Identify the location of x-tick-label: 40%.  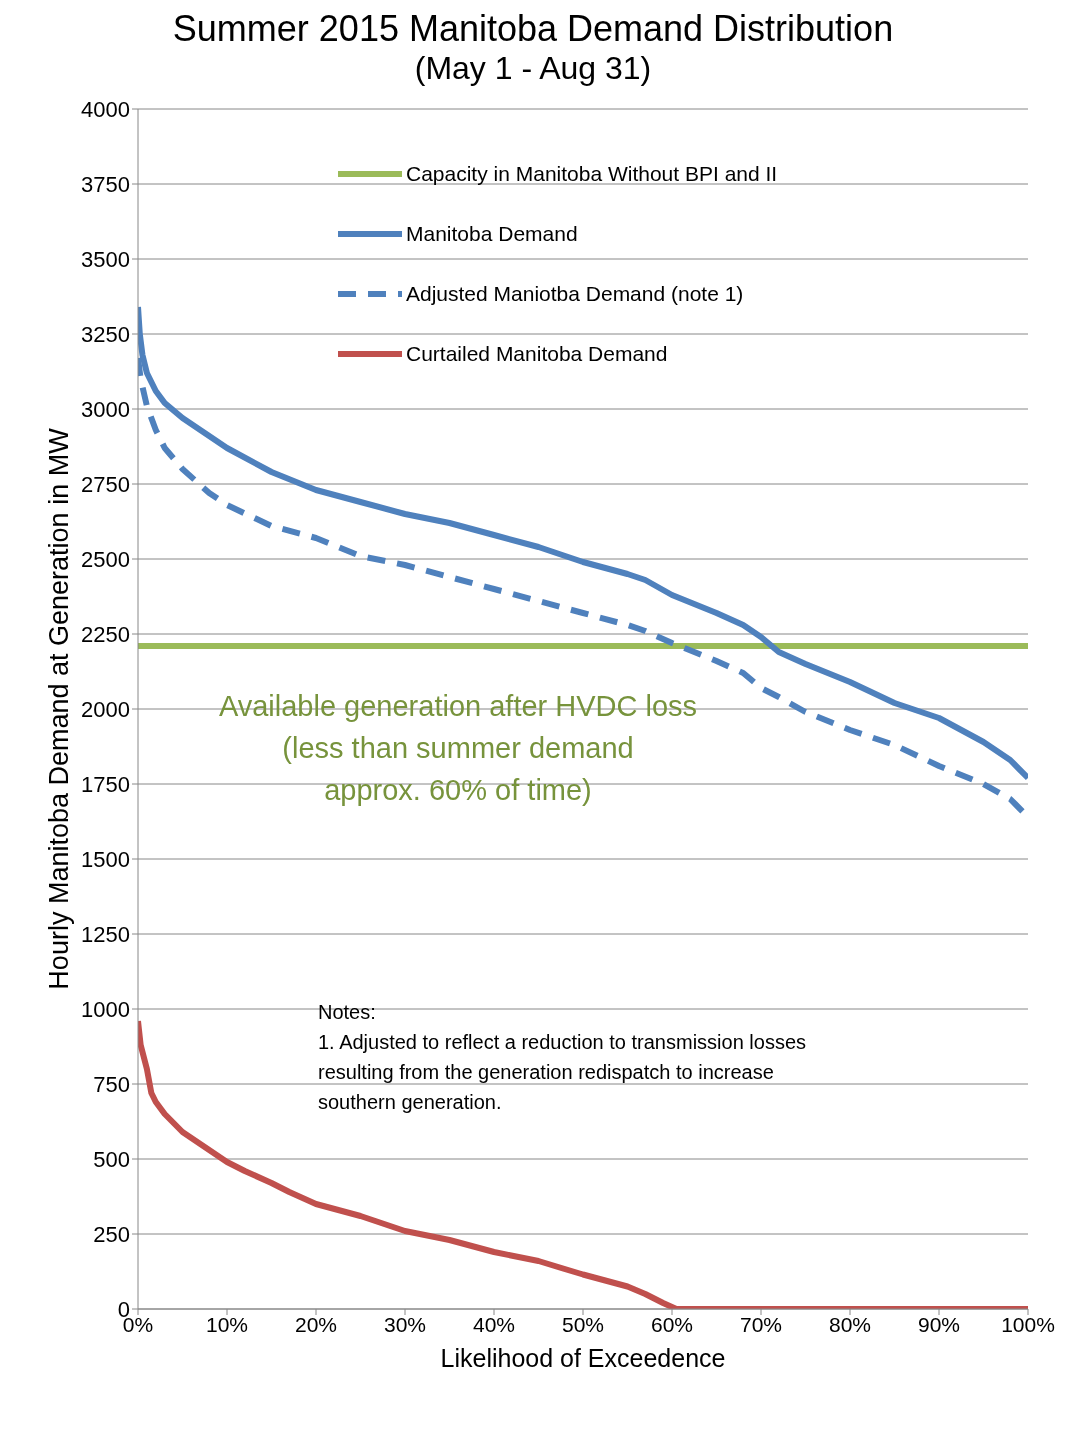
(494, 1324).